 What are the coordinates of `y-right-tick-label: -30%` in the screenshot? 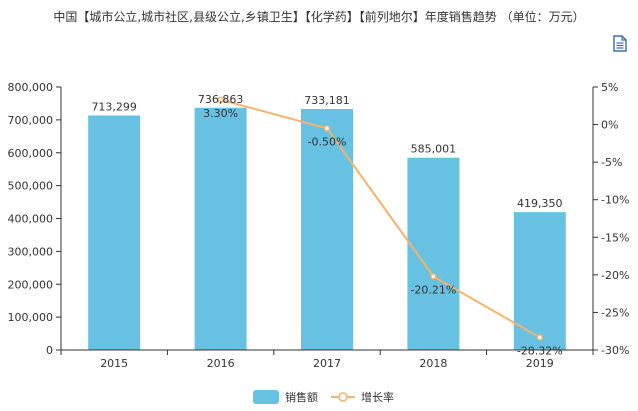 It's located at (615, 350).